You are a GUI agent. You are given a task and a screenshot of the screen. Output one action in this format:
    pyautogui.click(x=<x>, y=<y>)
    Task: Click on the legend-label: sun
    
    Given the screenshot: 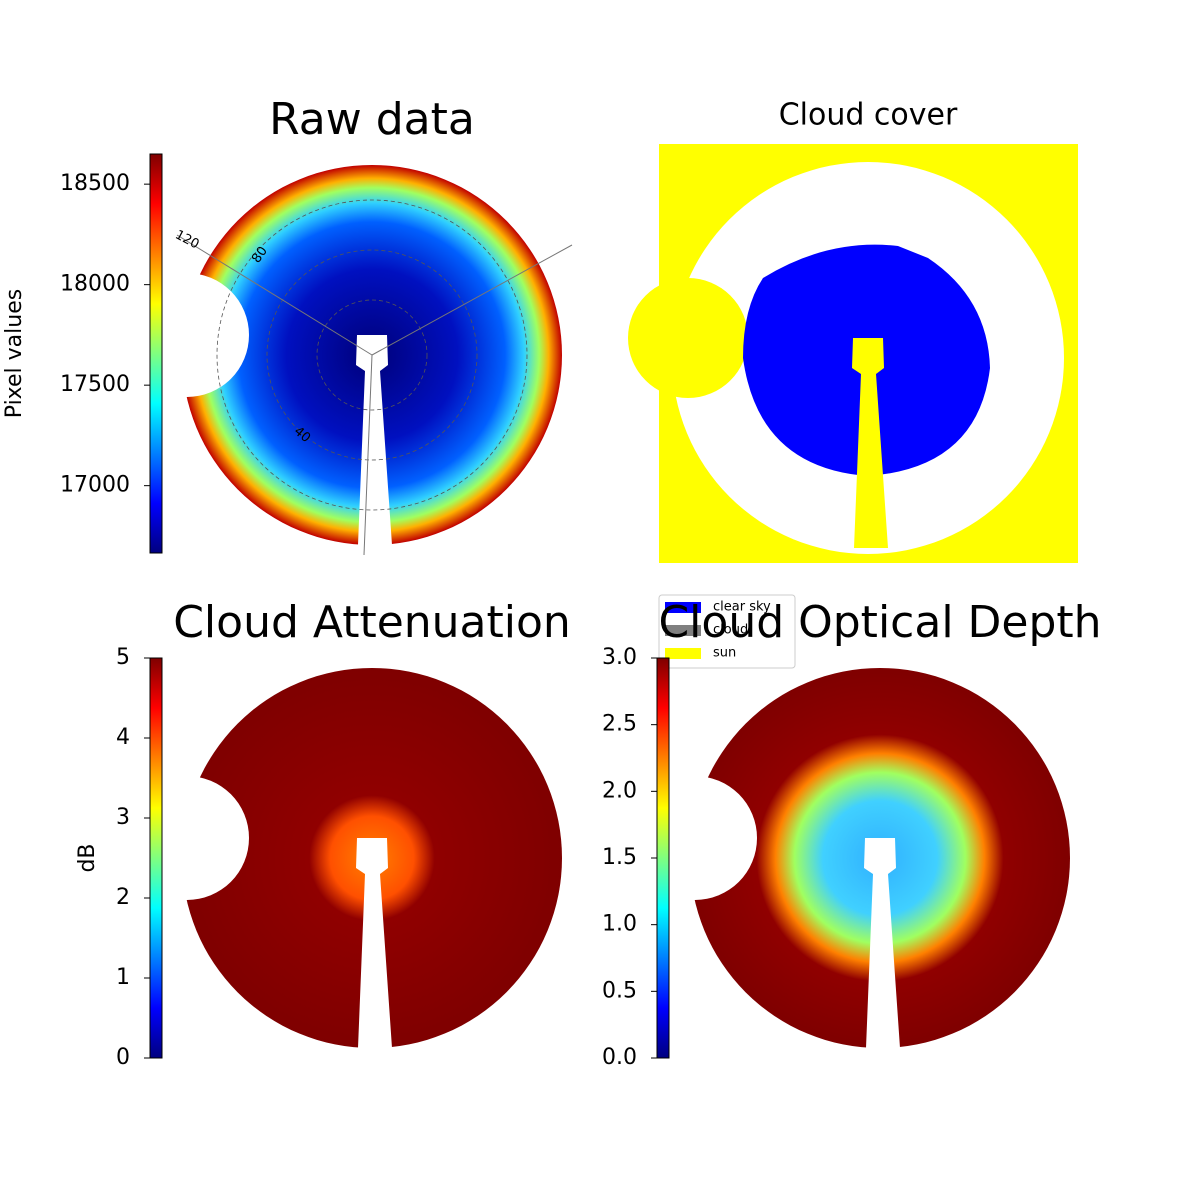 What is the action you would take?
    pyautogui.click(x=724, y=653)
    